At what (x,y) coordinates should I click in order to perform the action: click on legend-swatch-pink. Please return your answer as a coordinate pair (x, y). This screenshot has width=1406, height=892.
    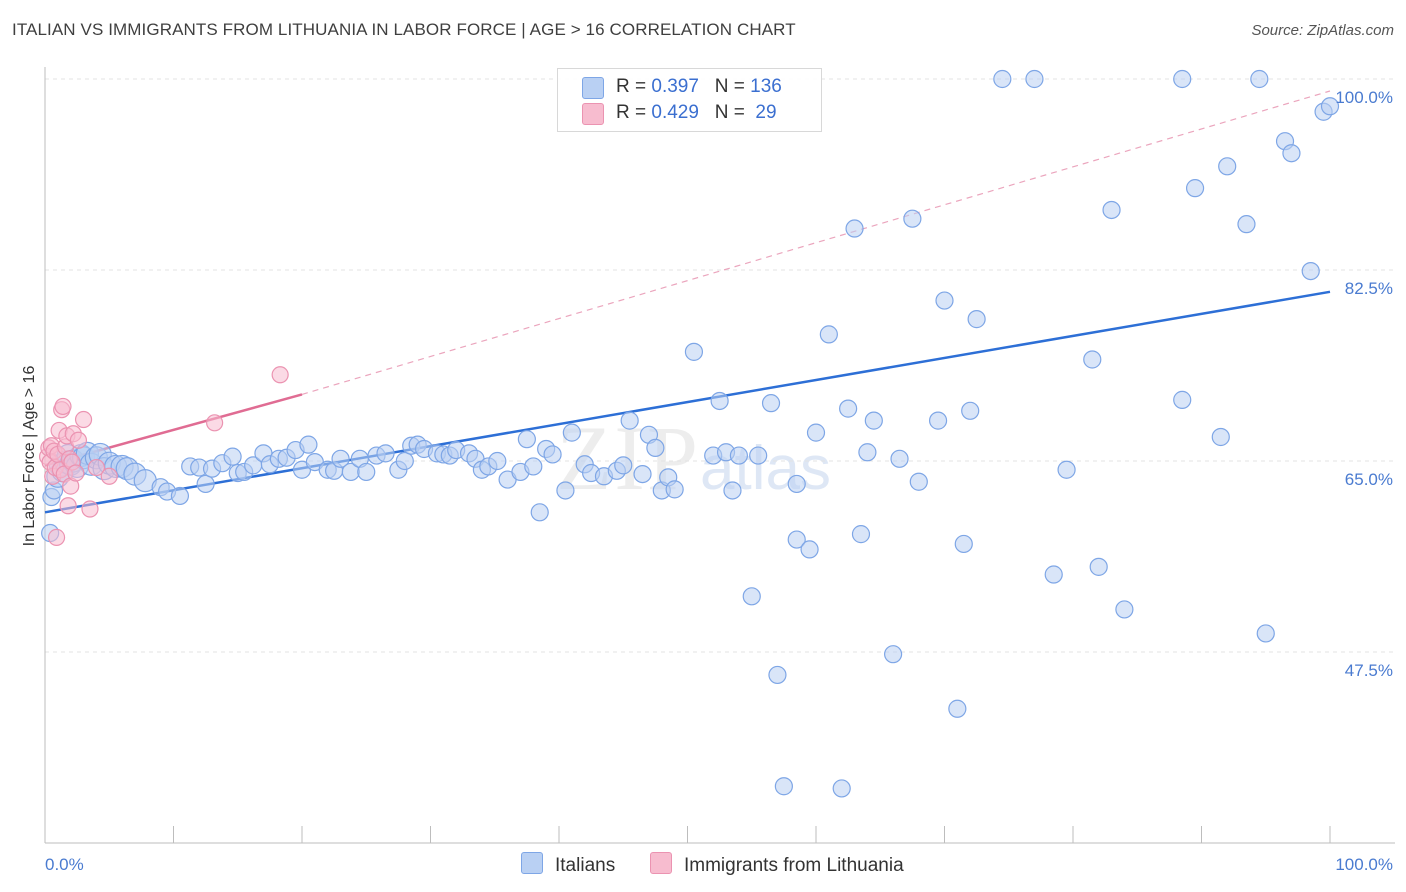
    Looking at the image, I should click on (593, 114).